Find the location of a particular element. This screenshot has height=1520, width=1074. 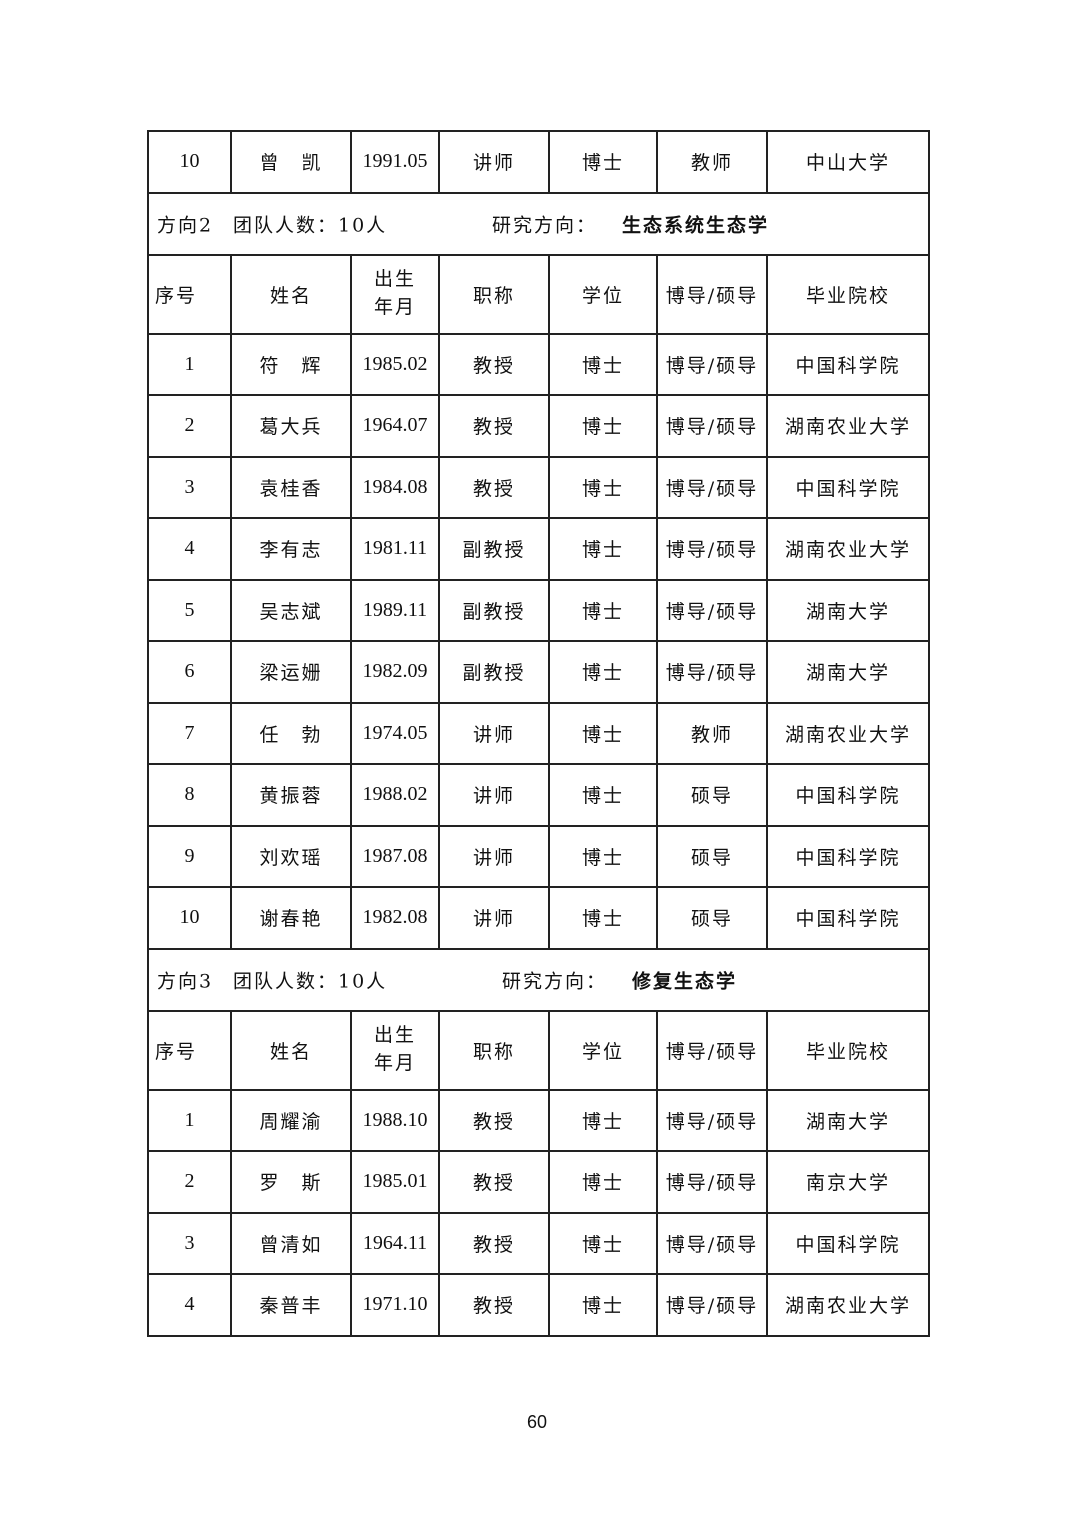

birth-cell: 1964.07 is located at coordinates (395, 426).